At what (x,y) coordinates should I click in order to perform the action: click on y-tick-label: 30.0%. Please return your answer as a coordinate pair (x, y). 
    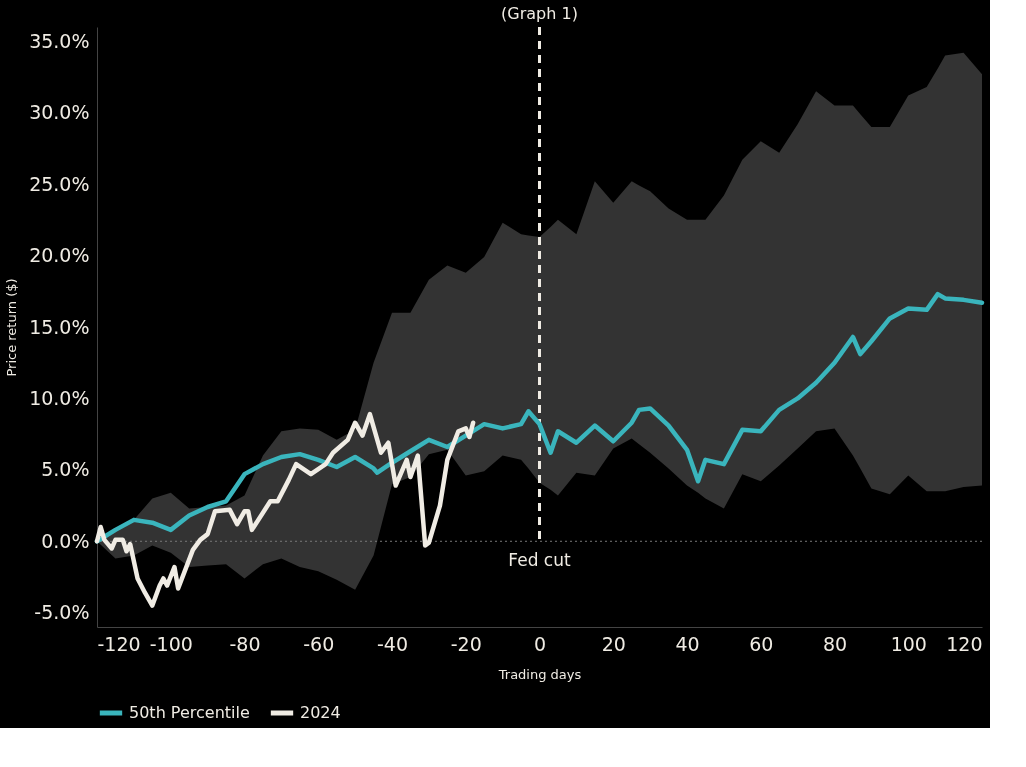
    Looking at the image, I should click on (59, 112).